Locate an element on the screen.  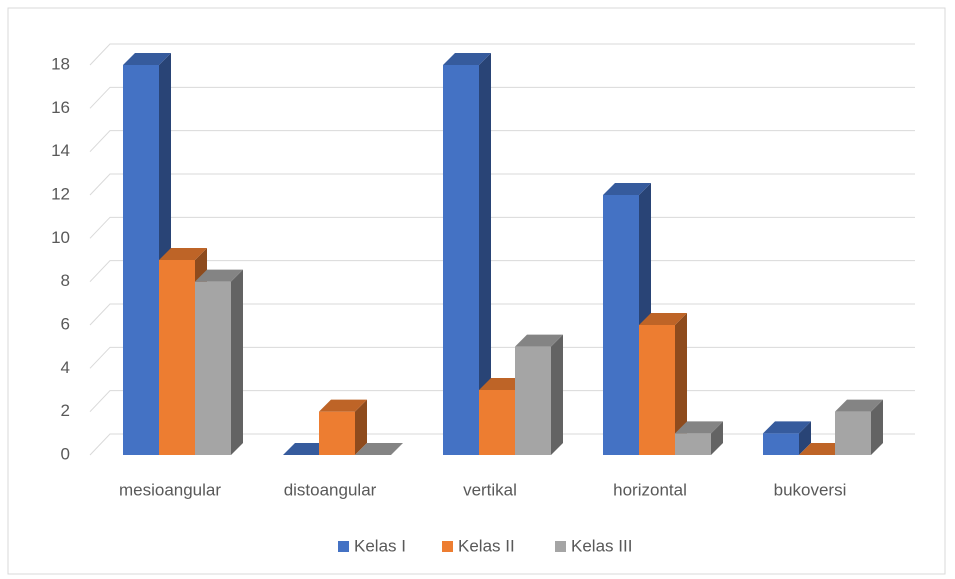
x-tick-label: mesioangular is located at coordinates (170, 489).